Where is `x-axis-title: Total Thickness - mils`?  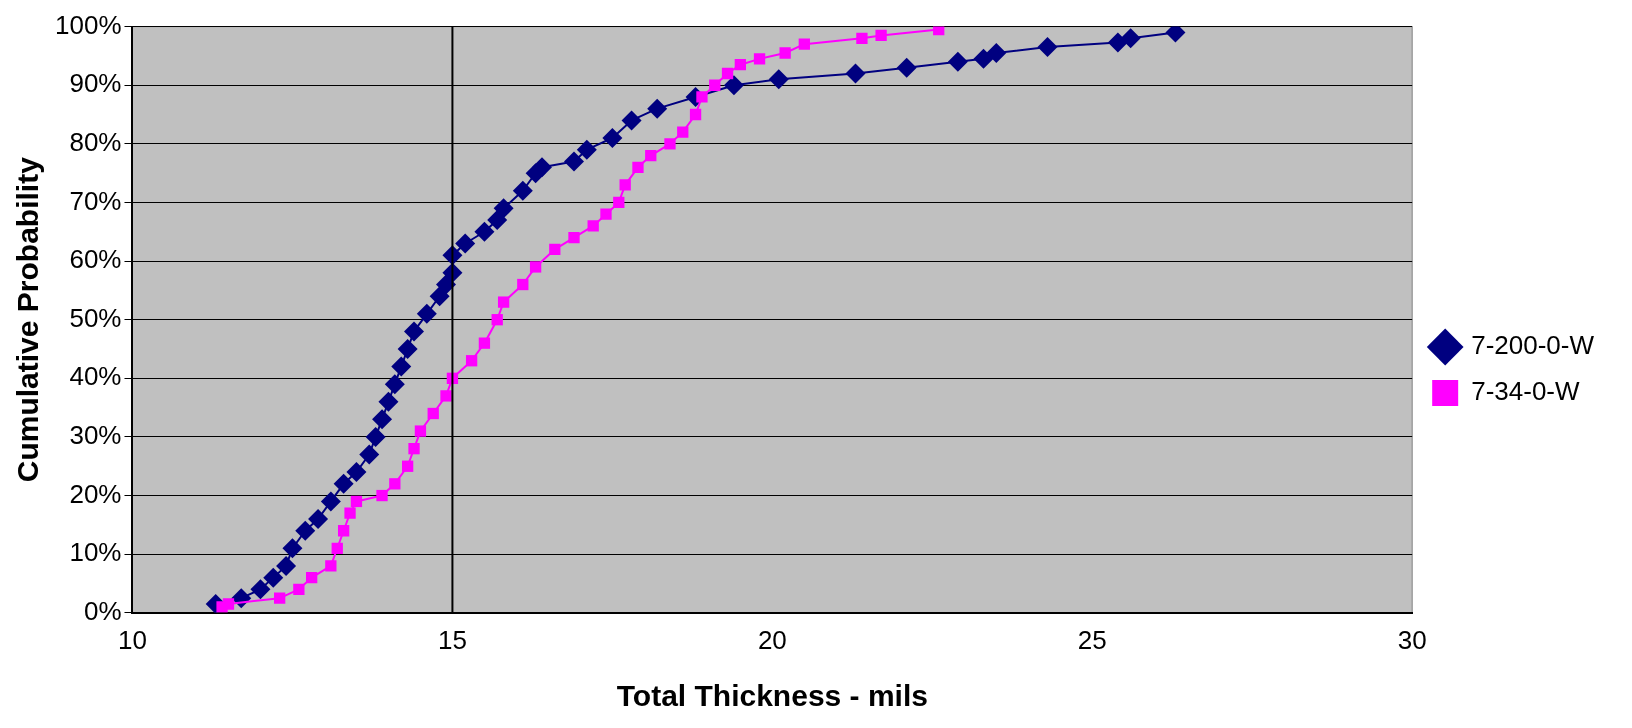
x-axis-title: Total Thickness - mils is located at coordinates (772, 696).